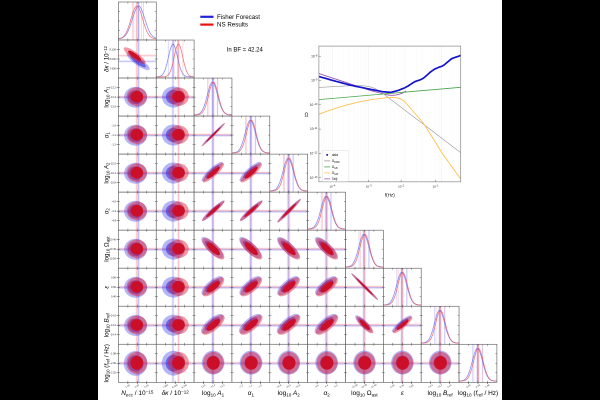 Image resolution: width=600 pixels, height=400 pixels. What do you see at coordinates (314, 81) in the screenshot?
I see `svg-text: 10−9` at bounding box center [314, 81].